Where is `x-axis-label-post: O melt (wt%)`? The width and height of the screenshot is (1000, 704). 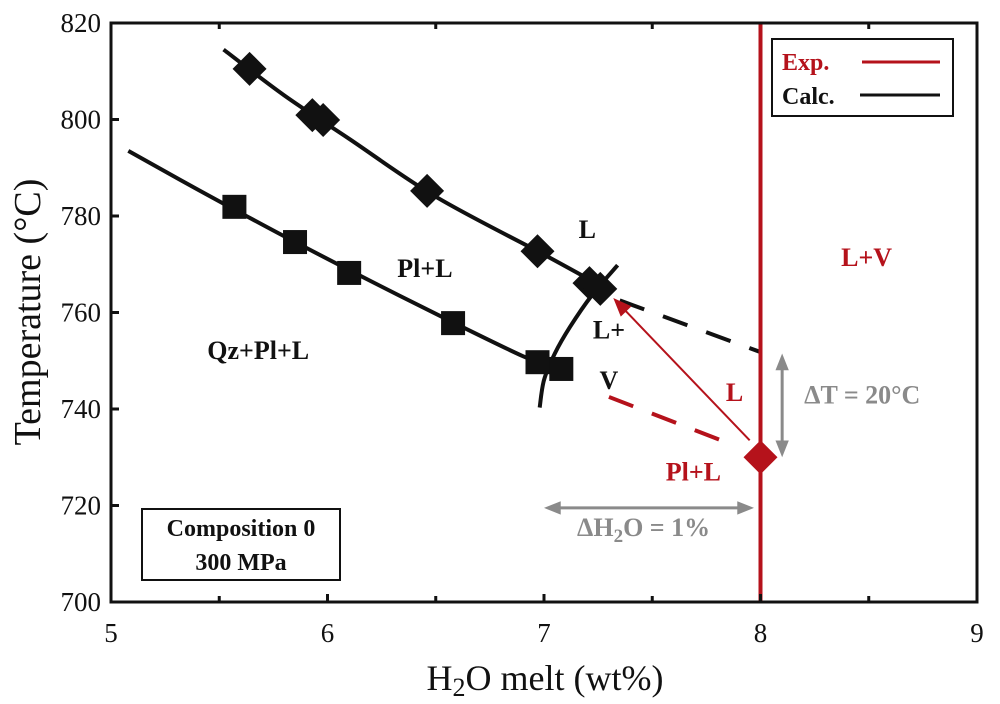
x-axis-label-post: O melt (wt%) is located at coordinates (565, 678).